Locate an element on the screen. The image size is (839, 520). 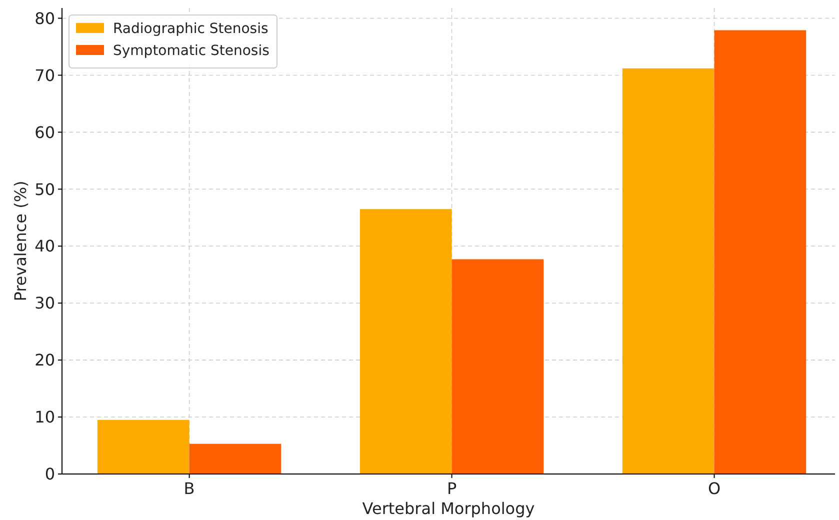
x-tick-label: B is located at coordinates (189, 488).